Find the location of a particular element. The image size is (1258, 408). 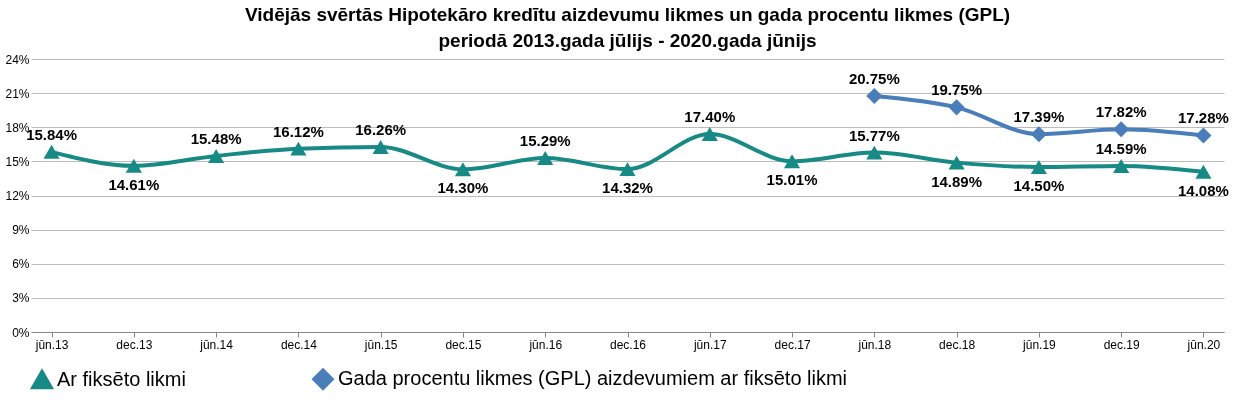

y-tick-label: 0% is located at coordinates (21, 332).